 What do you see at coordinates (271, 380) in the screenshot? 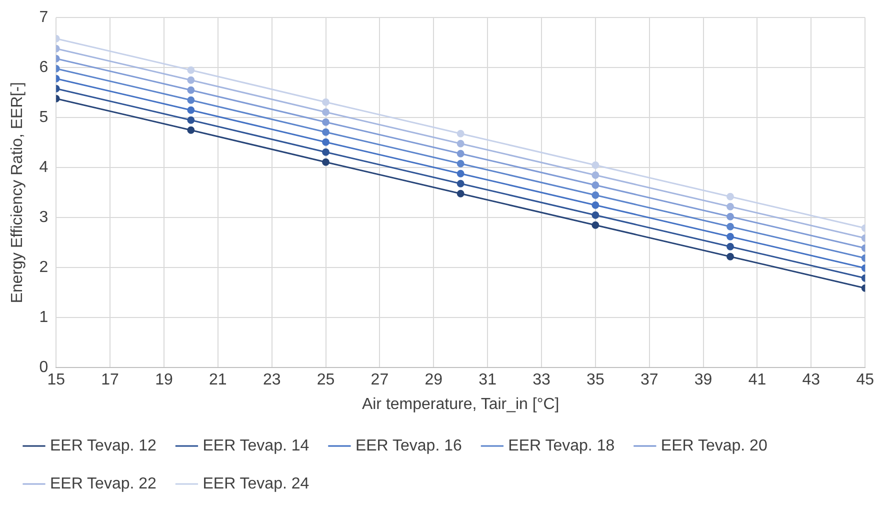
I see `x-tick-label: 23` at bounding box center [271, 380].